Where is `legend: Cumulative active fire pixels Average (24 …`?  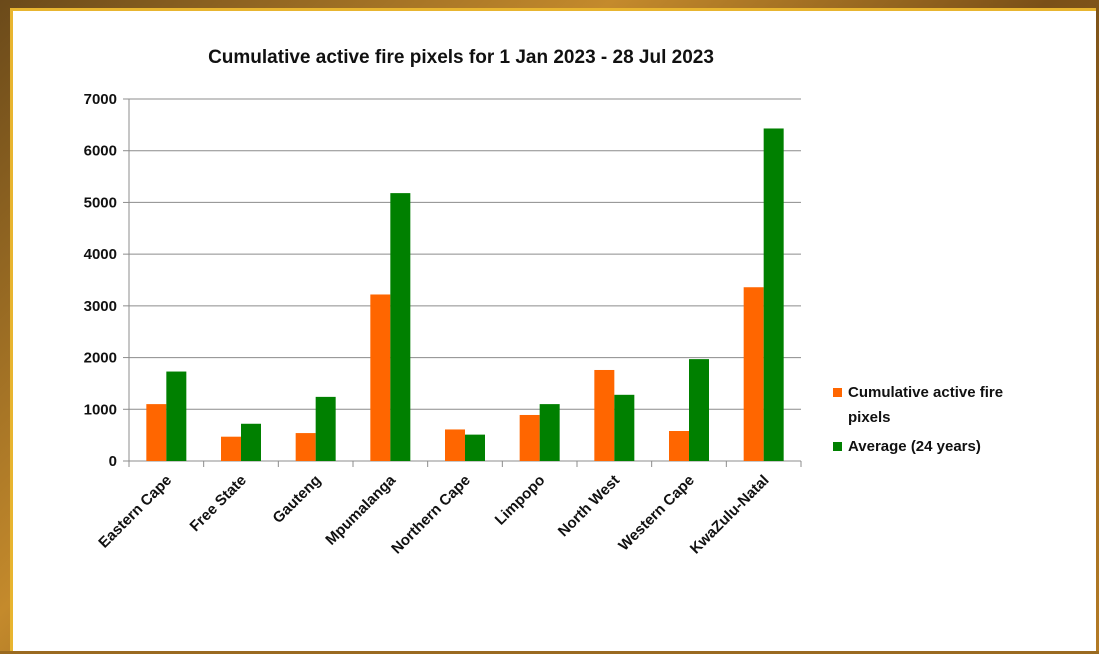 legend: Cumulative active fire pixels Average (24 … is located at coordinates (918, 419).